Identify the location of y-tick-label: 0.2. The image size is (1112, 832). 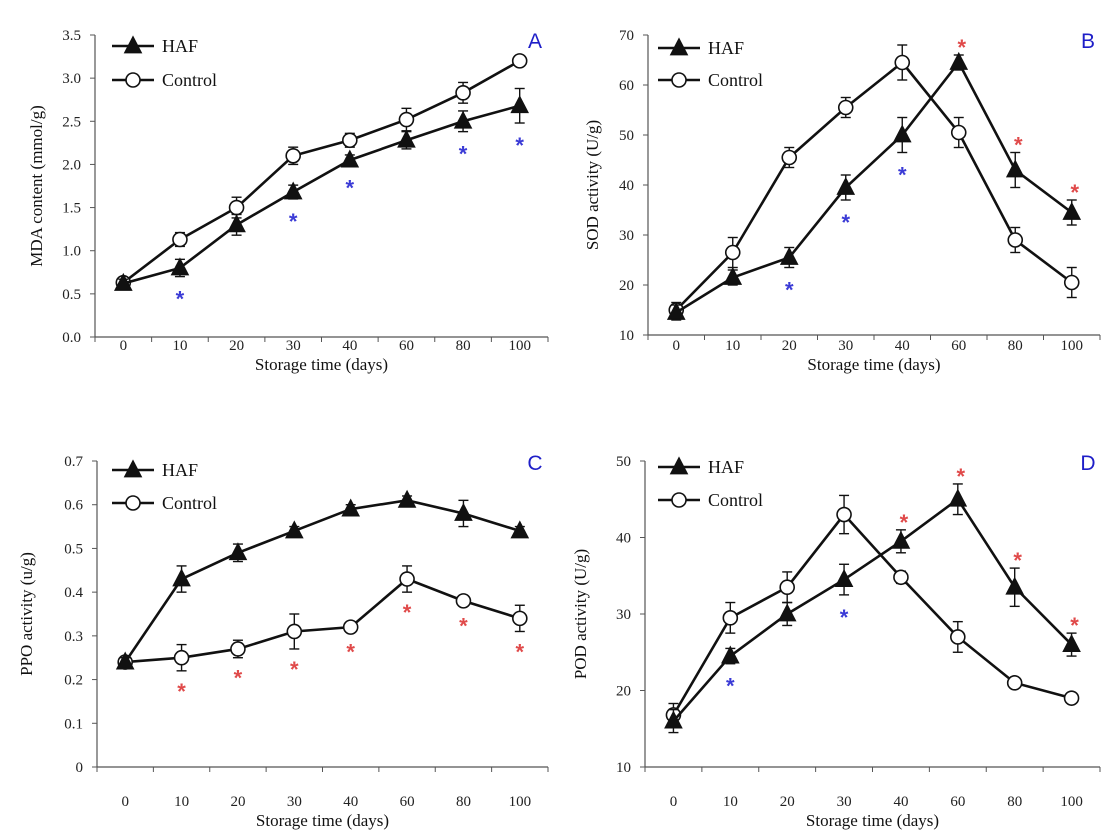
(73, 681).